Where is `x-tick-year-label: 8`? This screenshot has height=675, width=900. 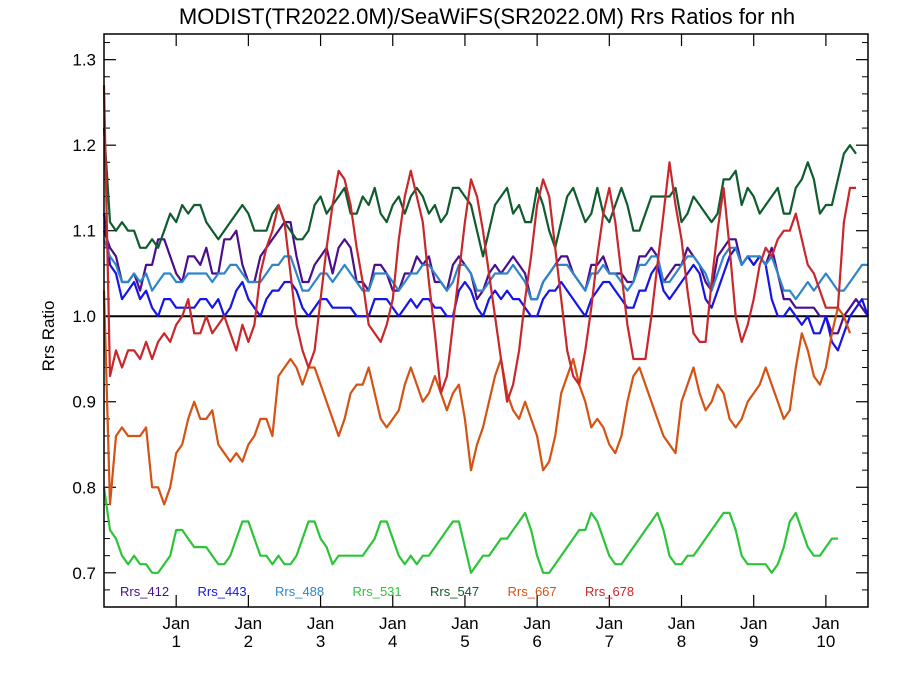
x-tick-year-label: 8 is located at coordinates (681, 641).